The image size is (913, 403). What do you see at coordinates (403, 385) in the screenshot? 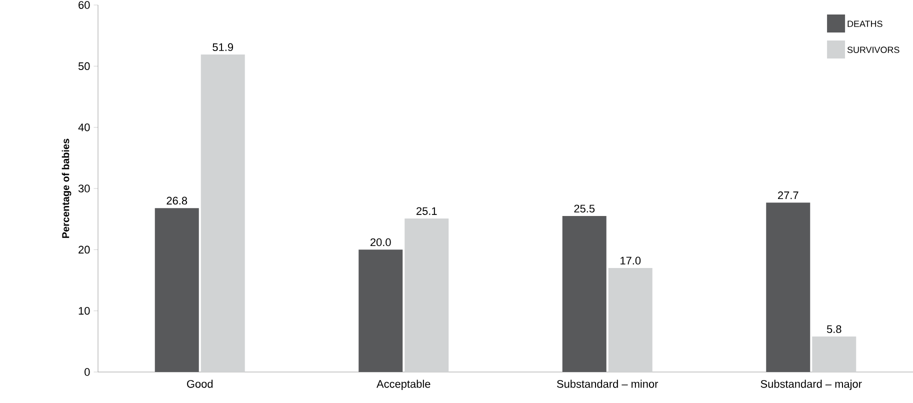
I see `x-tick-label: Acceptable` at bounding box center [403, 385].